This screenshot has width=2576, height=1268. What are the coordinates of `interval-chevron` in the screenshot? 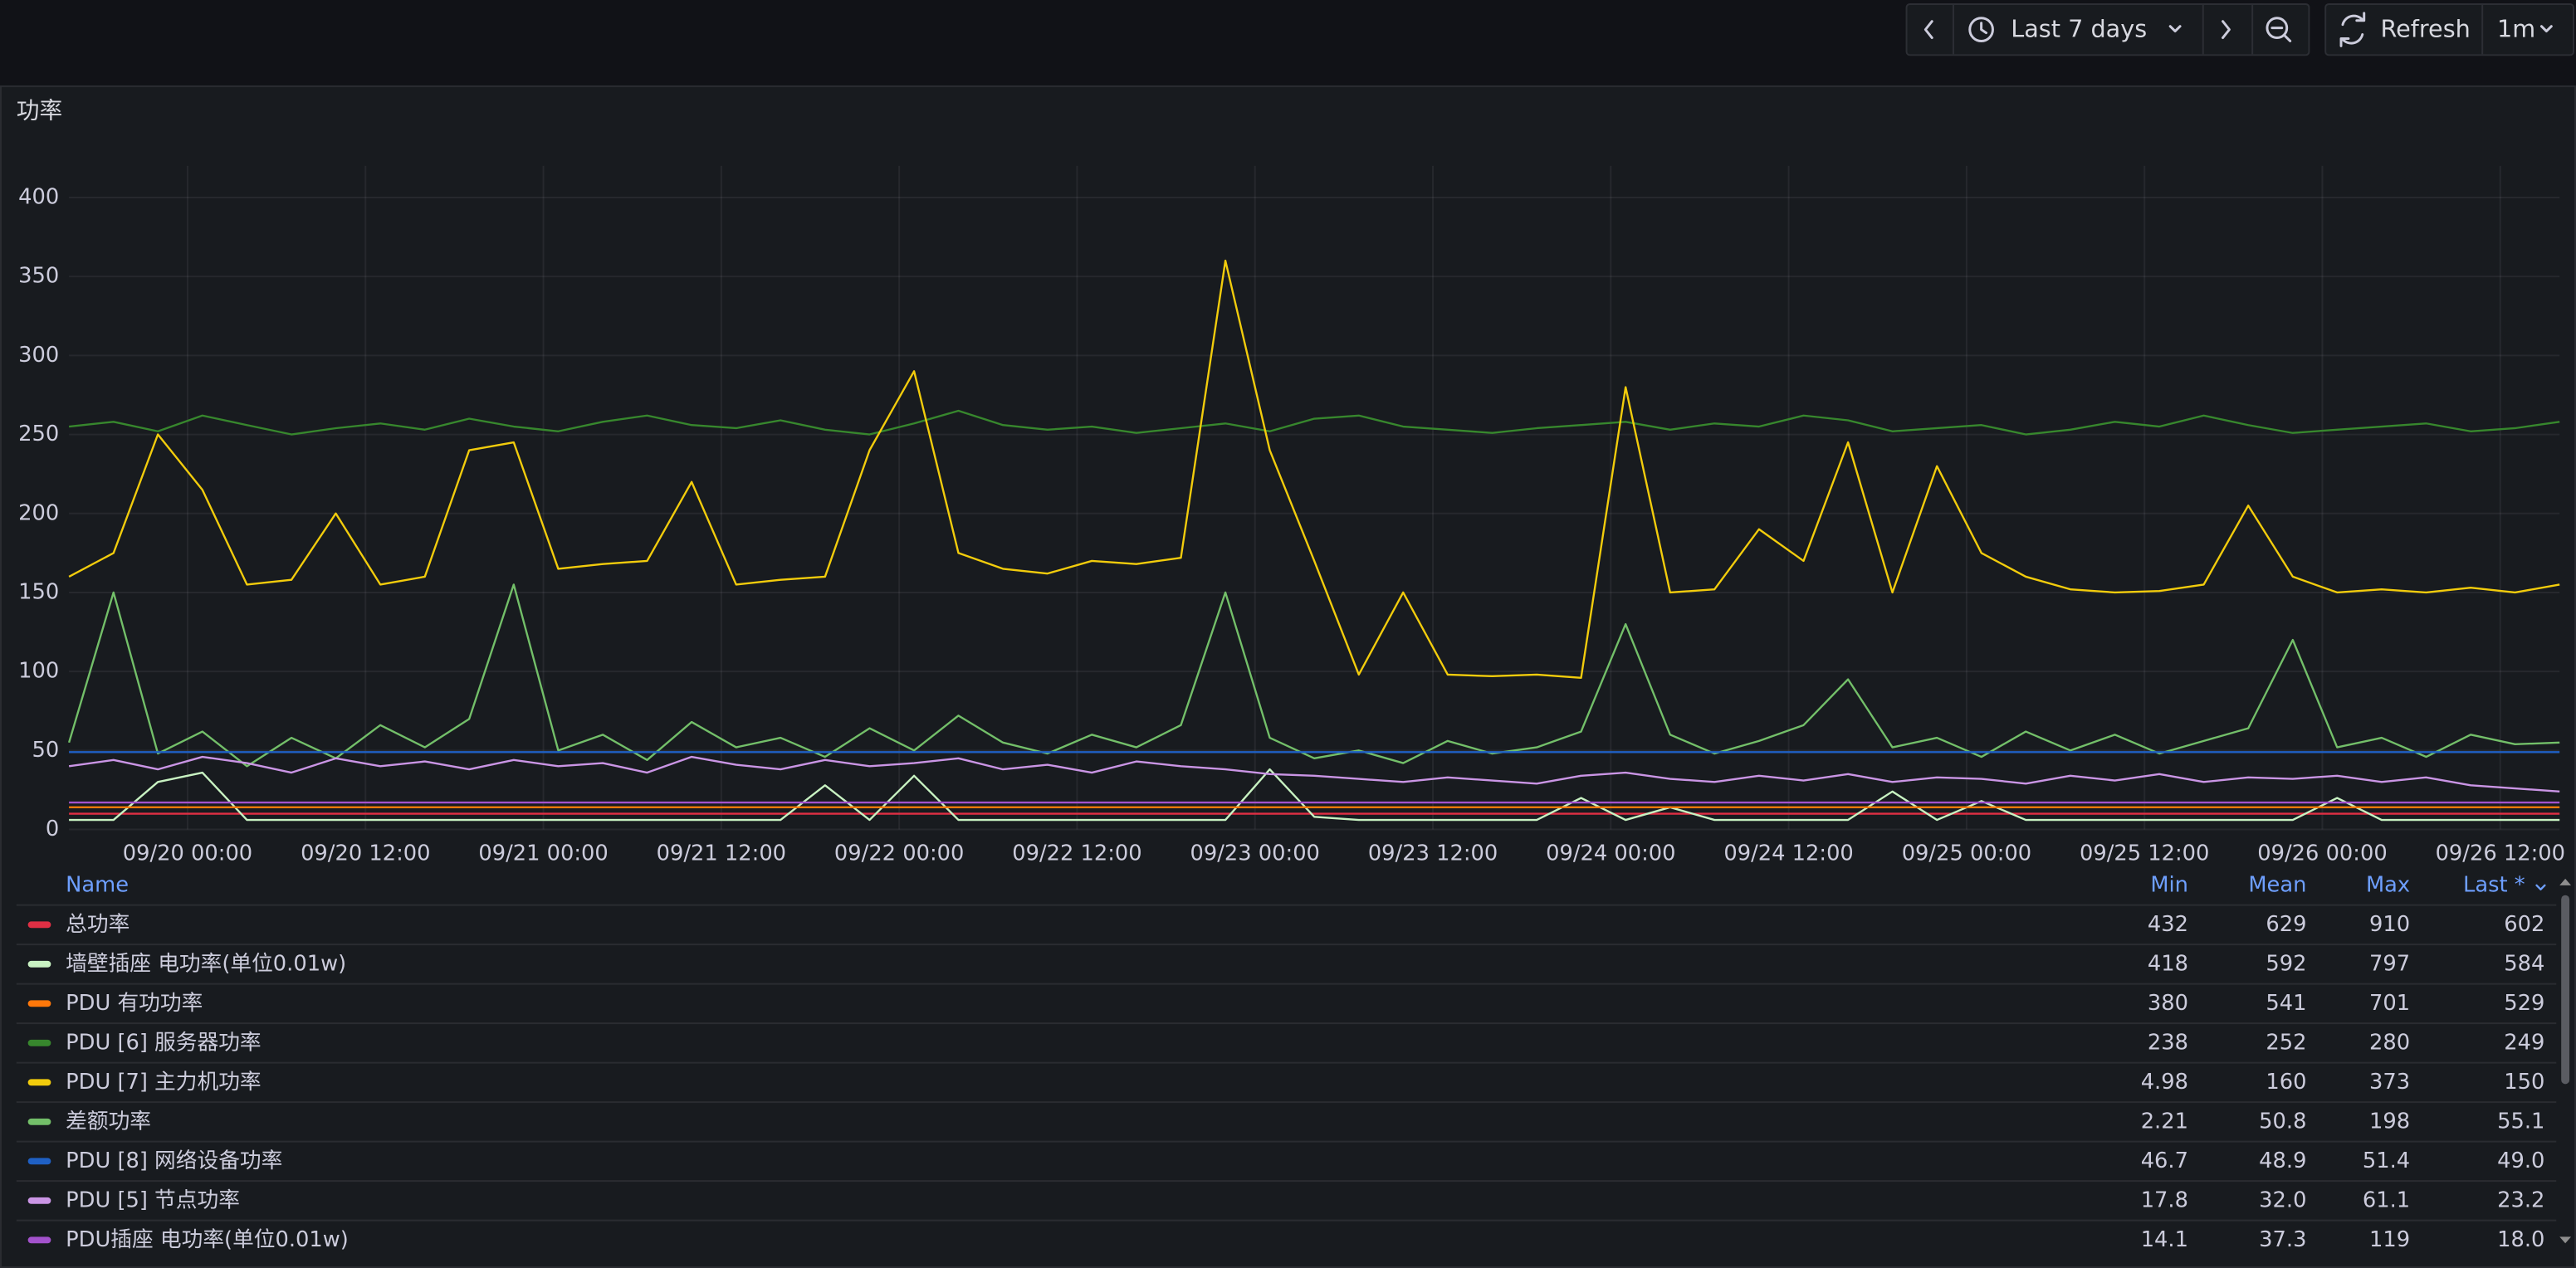 It's located at (2546, 29).